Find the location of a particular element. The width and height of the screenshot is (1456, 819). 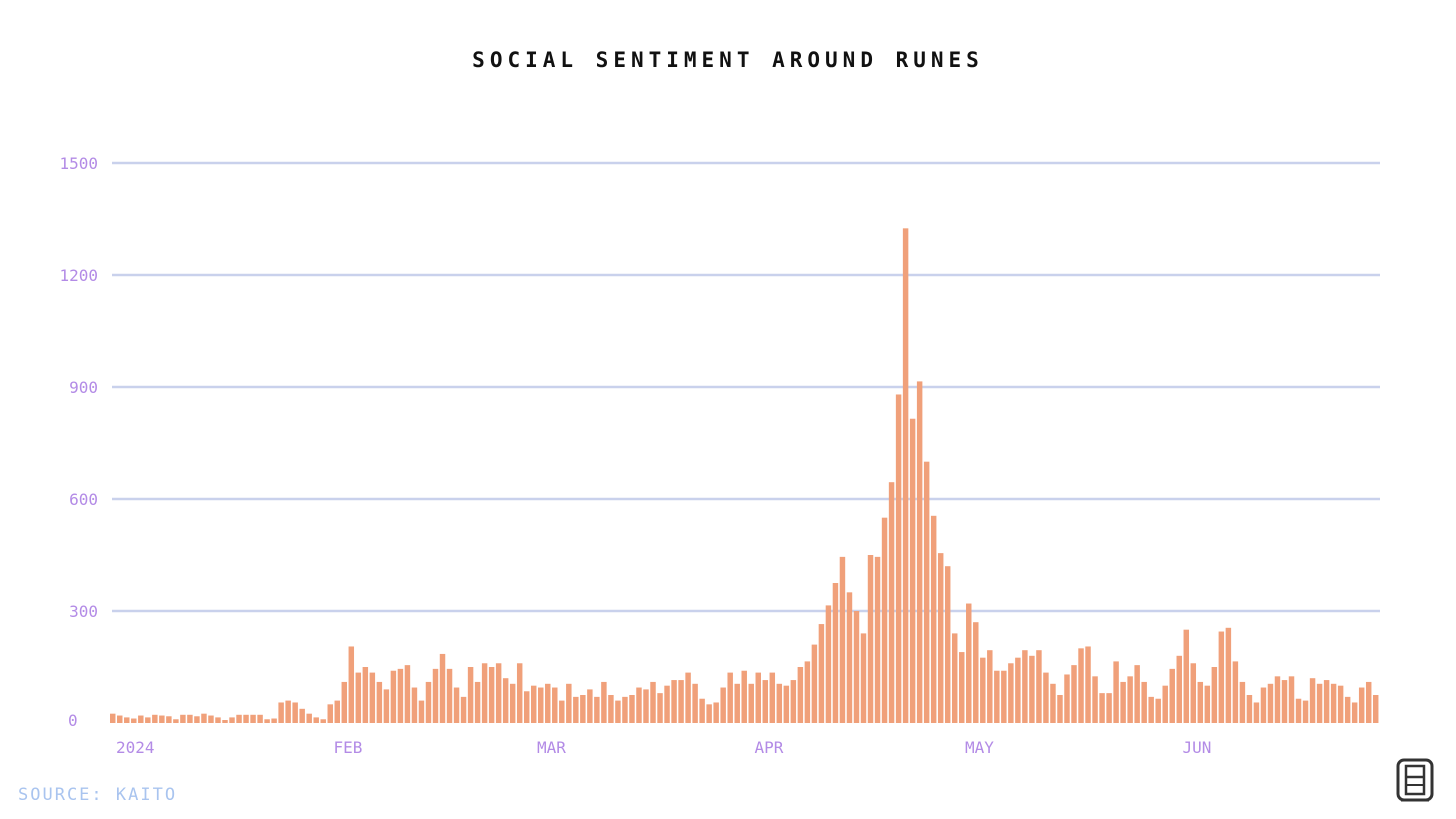

y-tick-label: 1200 is located at coordinates (78, 275).